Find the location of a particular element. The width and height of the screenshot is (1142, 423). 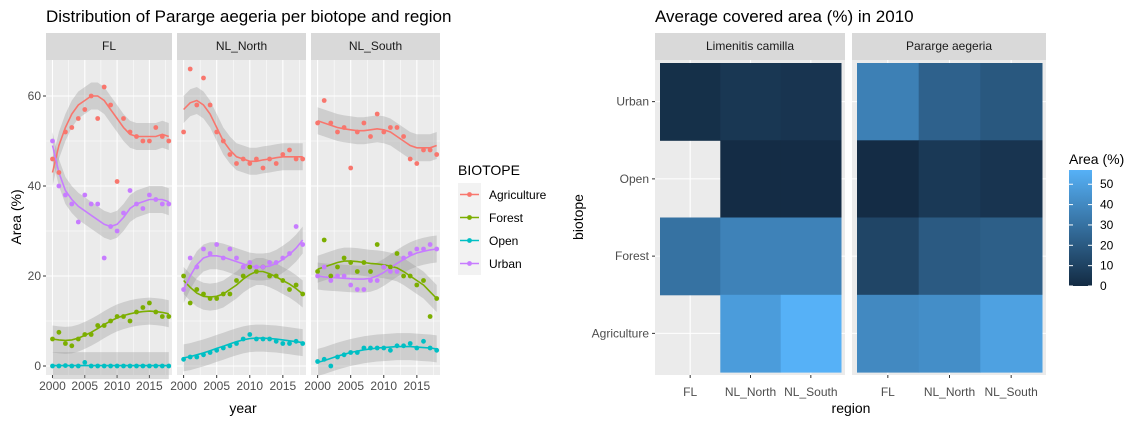

facet-label: NL_North is located at coordinates (241, 46).